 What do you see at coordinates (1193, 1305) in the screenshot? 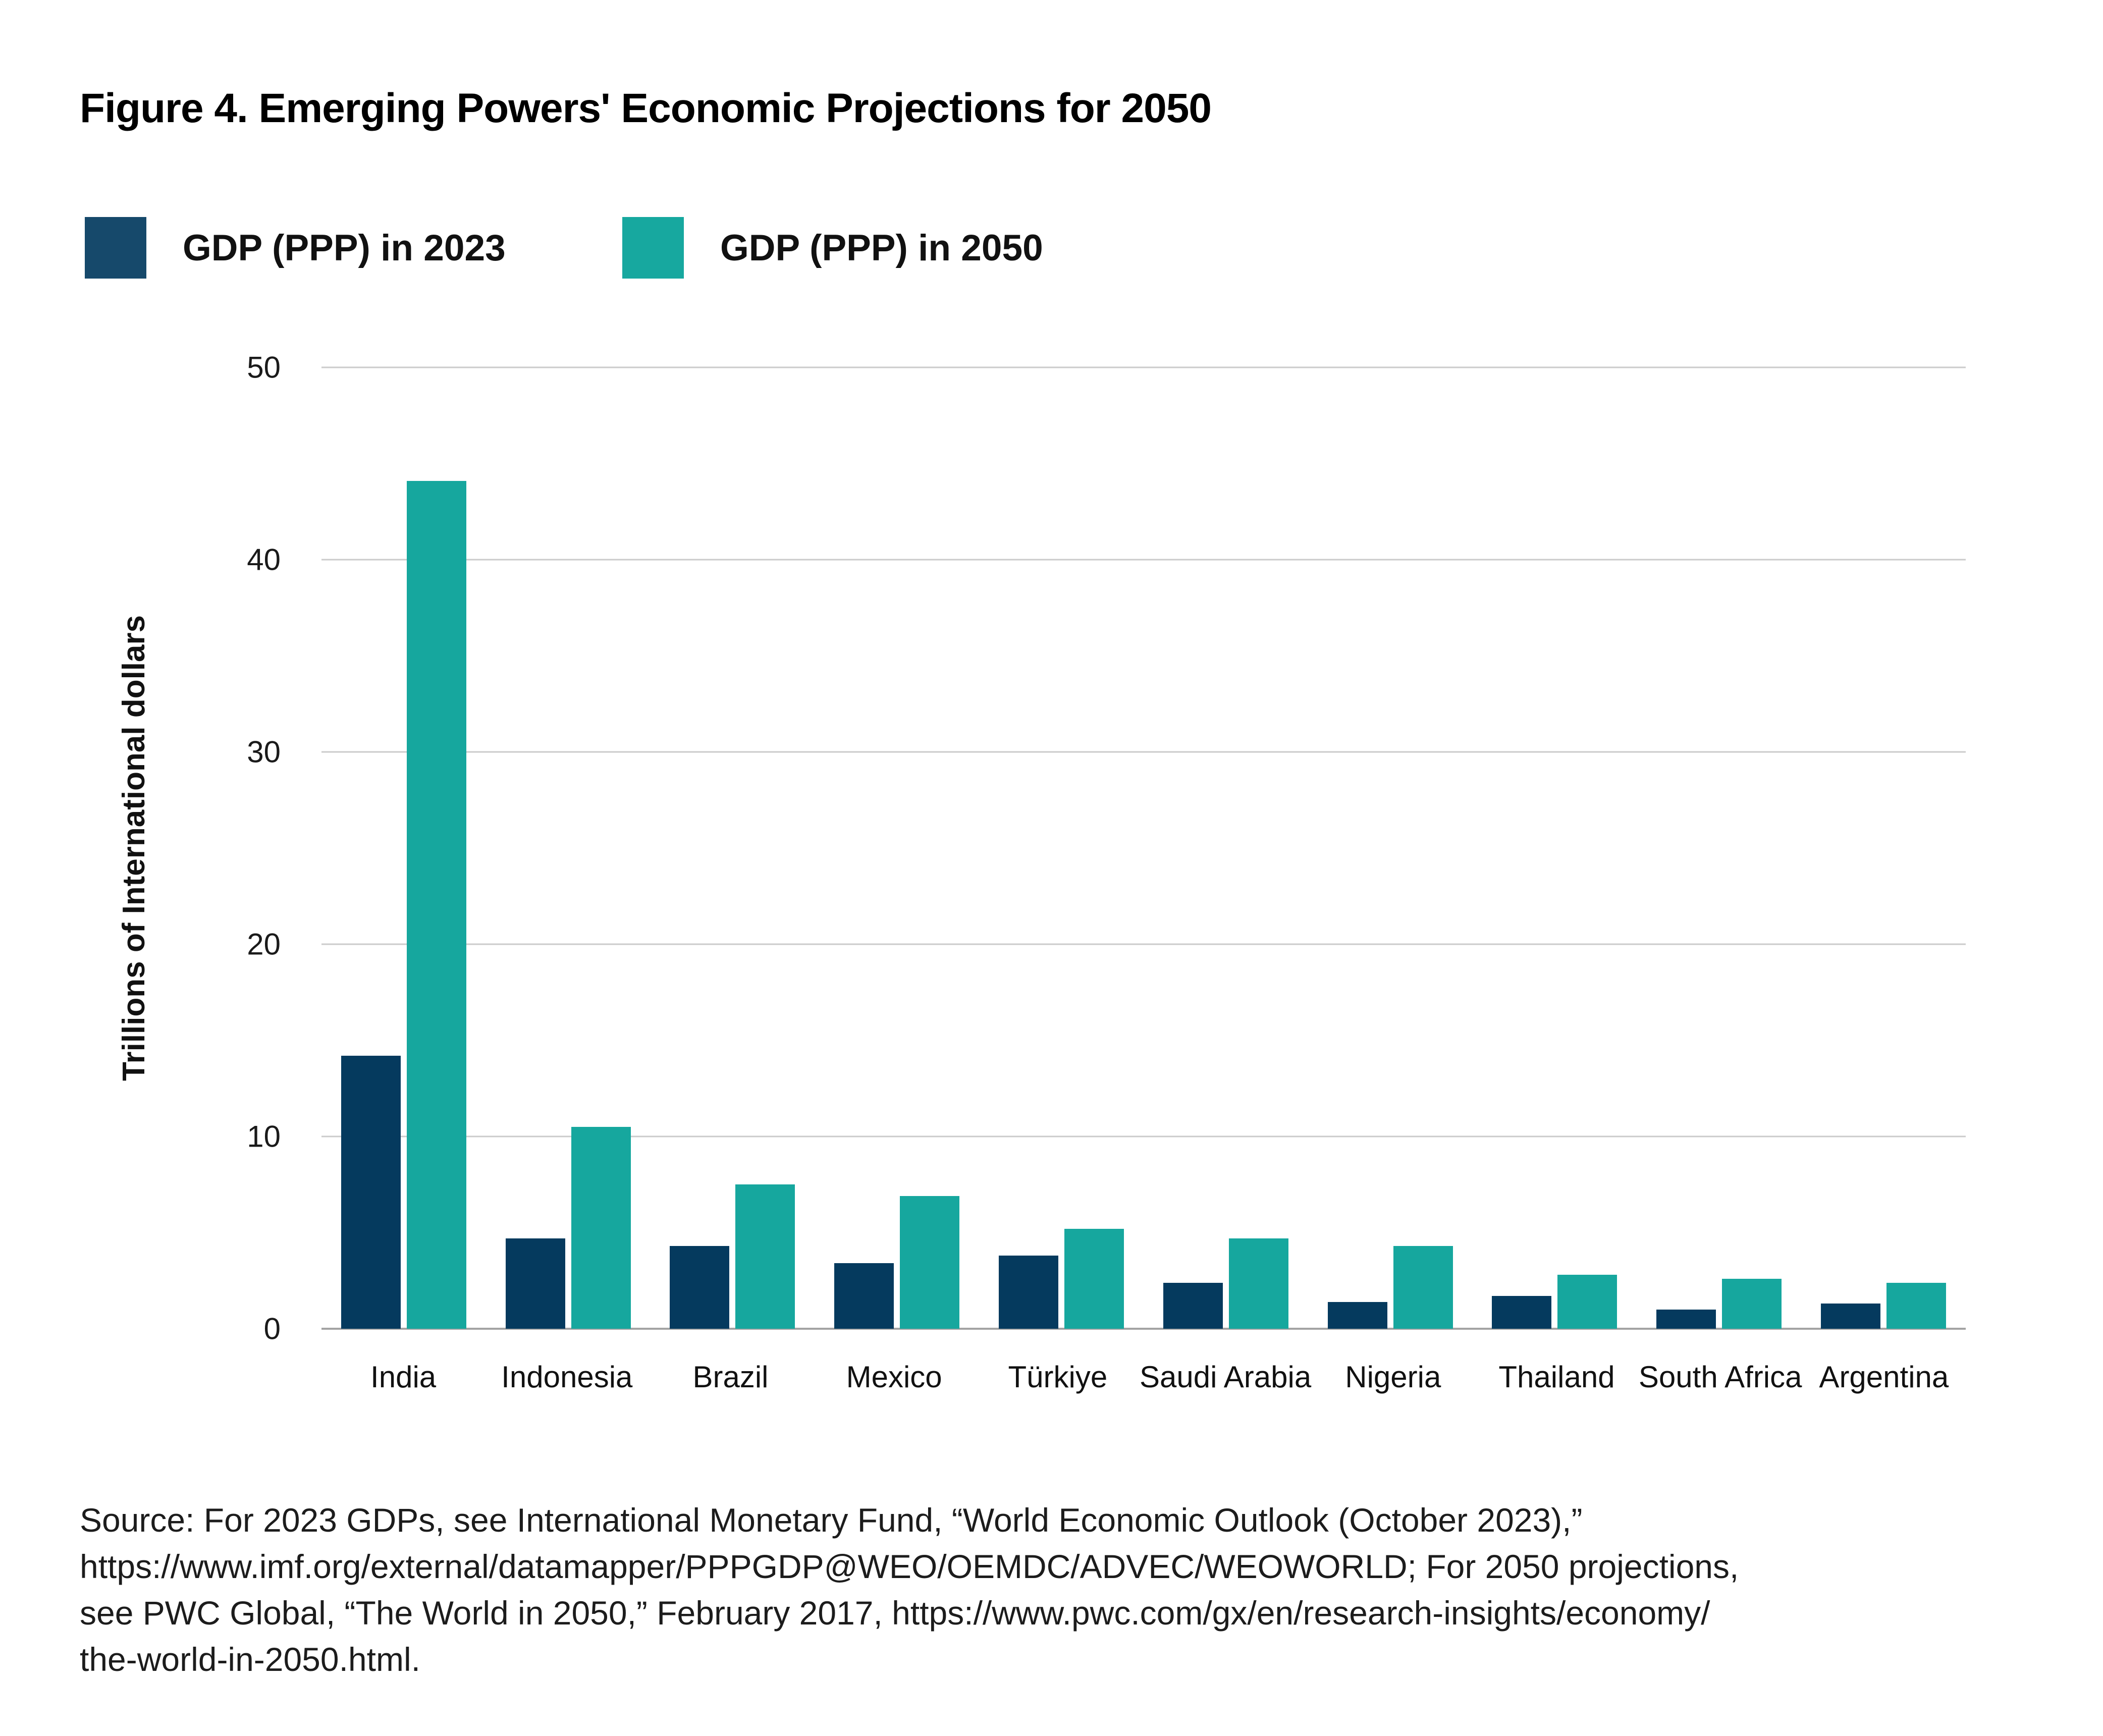
I see `bar-gdp-ppp-in-2023-saudi-arabia` at bounding box center [1193, 1305].